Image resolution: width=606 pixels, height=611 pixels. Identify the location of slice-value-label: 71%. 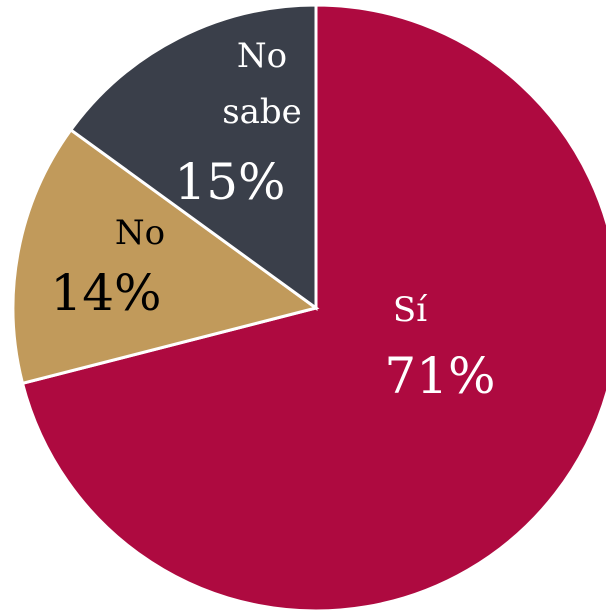
(439, 376).